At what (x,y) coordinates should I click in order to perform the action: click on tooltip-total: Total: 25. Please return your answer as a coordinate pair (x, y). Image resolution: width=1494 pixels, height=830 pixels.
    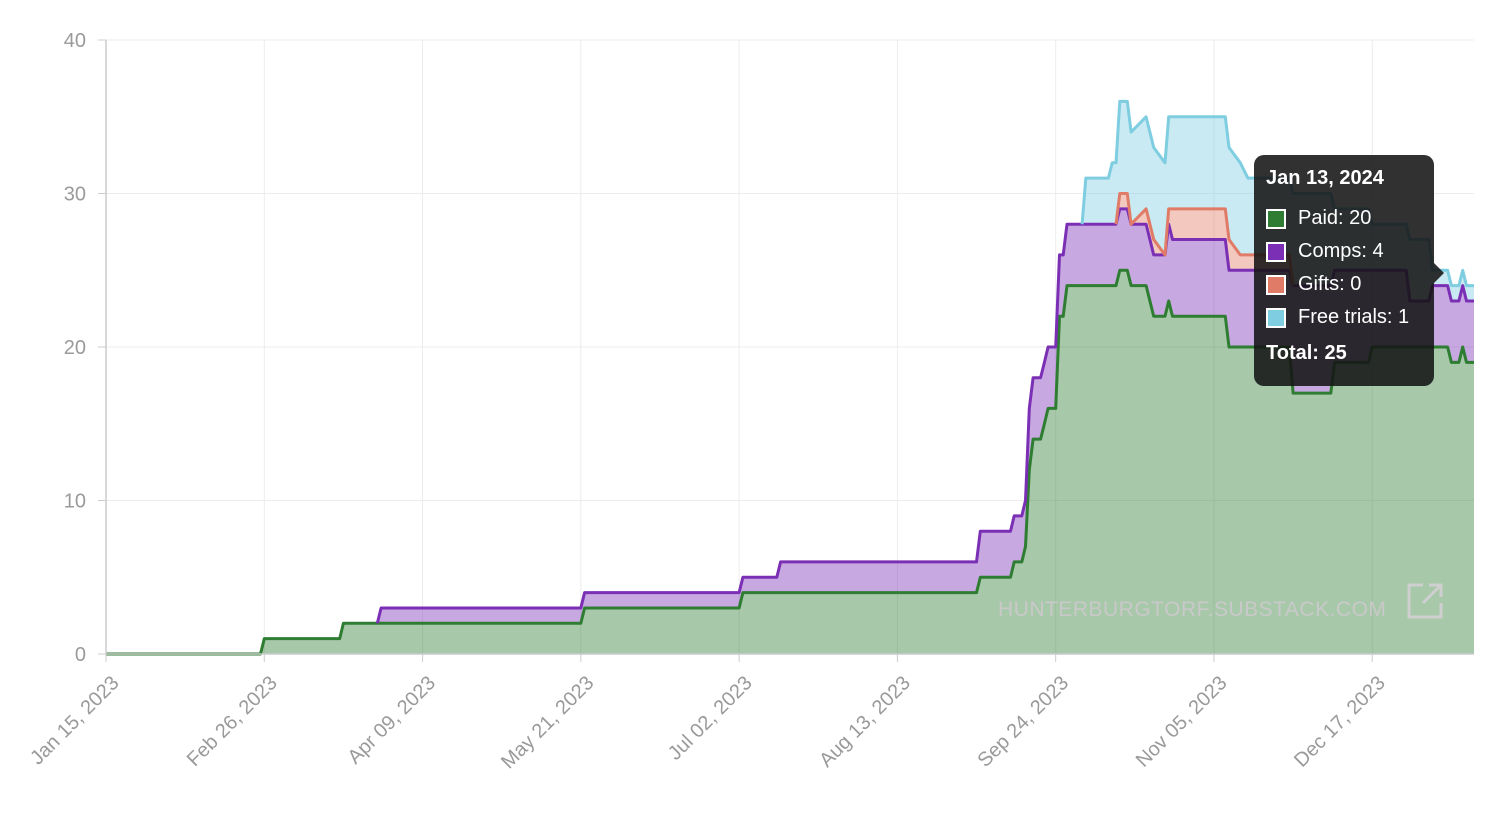
    Looking at the image, I should click on (1306, 353).